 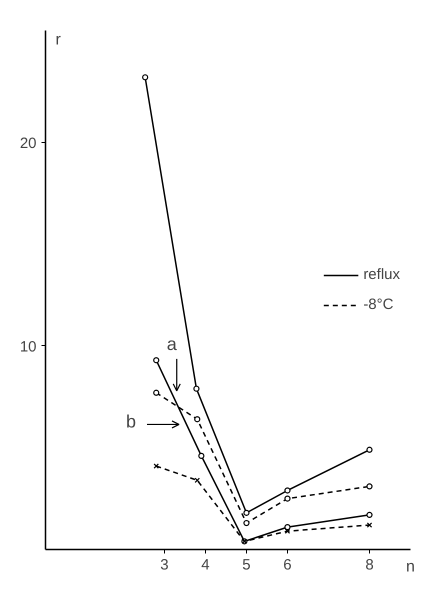 What do you see at coordinates (164, 565) in the screenshot?
I see `x-tick-label: 3` at bounding box center [164, 565].